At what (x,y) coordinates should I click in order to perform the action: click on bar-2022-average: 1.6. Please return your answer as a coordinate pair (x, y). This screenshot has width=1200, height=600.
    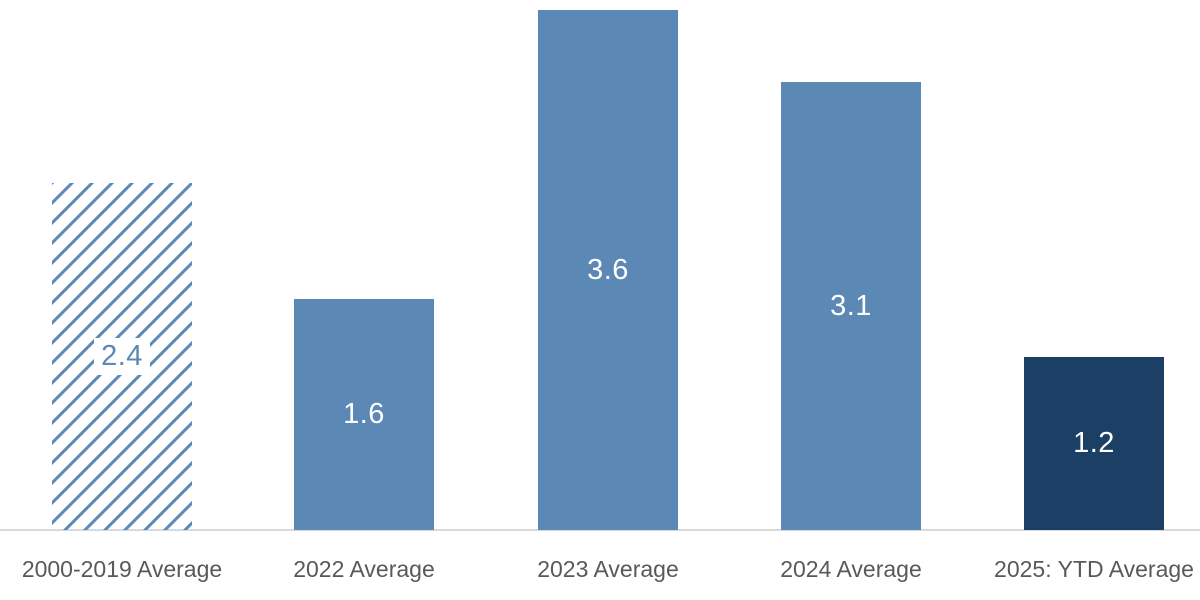
    Looking at the image, I should click on (364, 414).